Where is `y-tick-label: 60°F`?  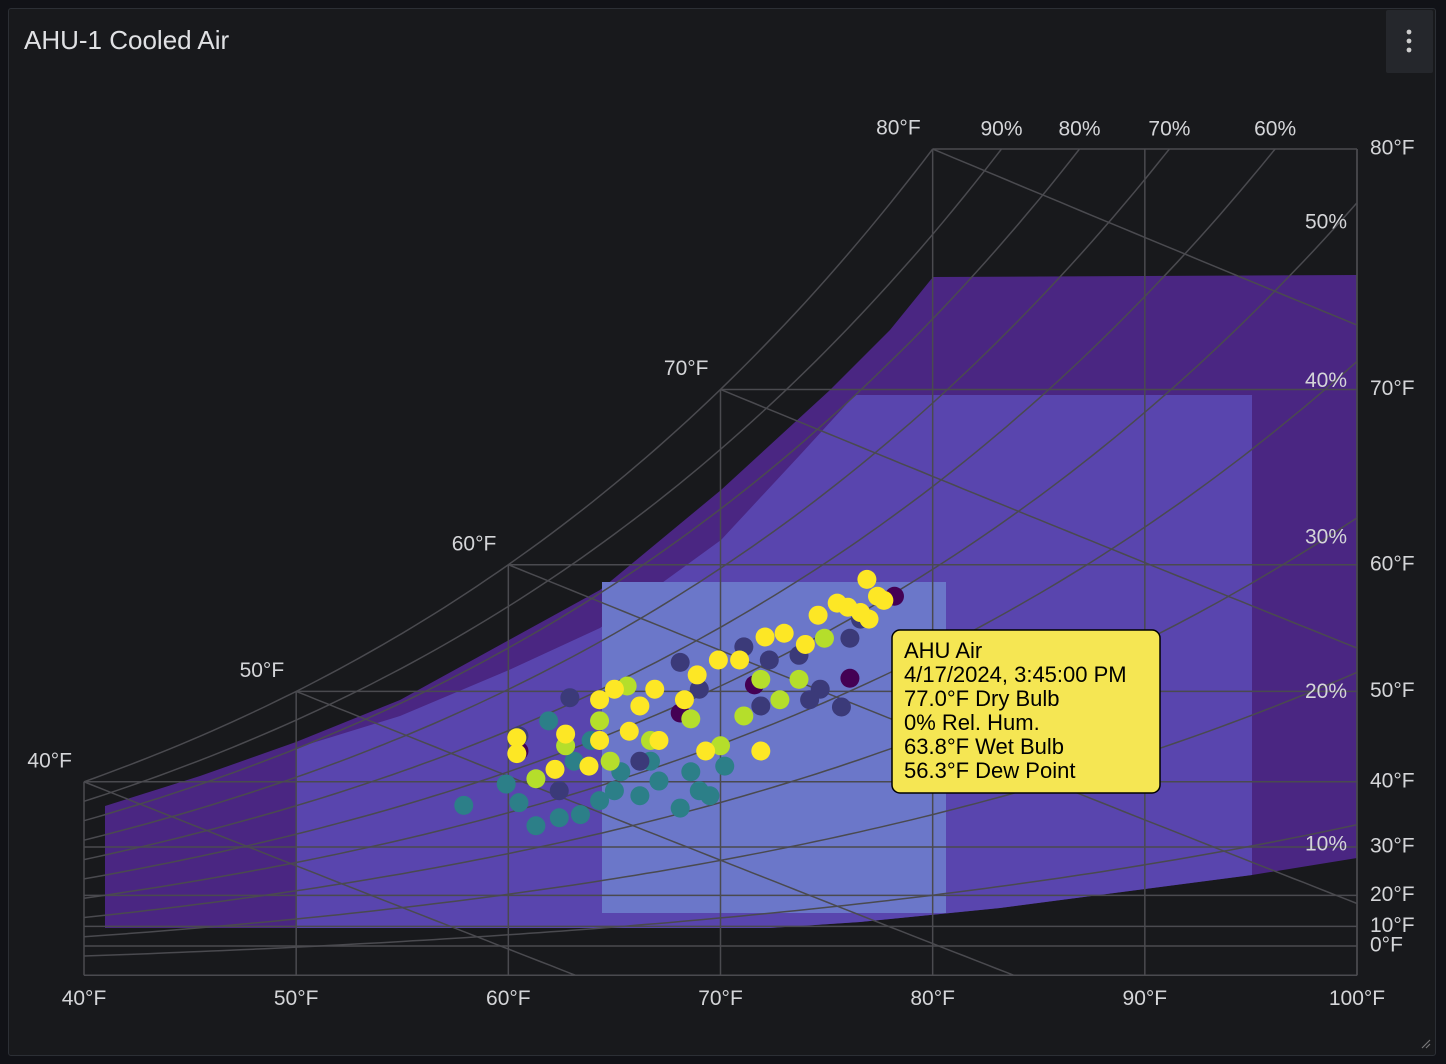
y-tick-label: 60°F is located at coordinates (1392, 563).